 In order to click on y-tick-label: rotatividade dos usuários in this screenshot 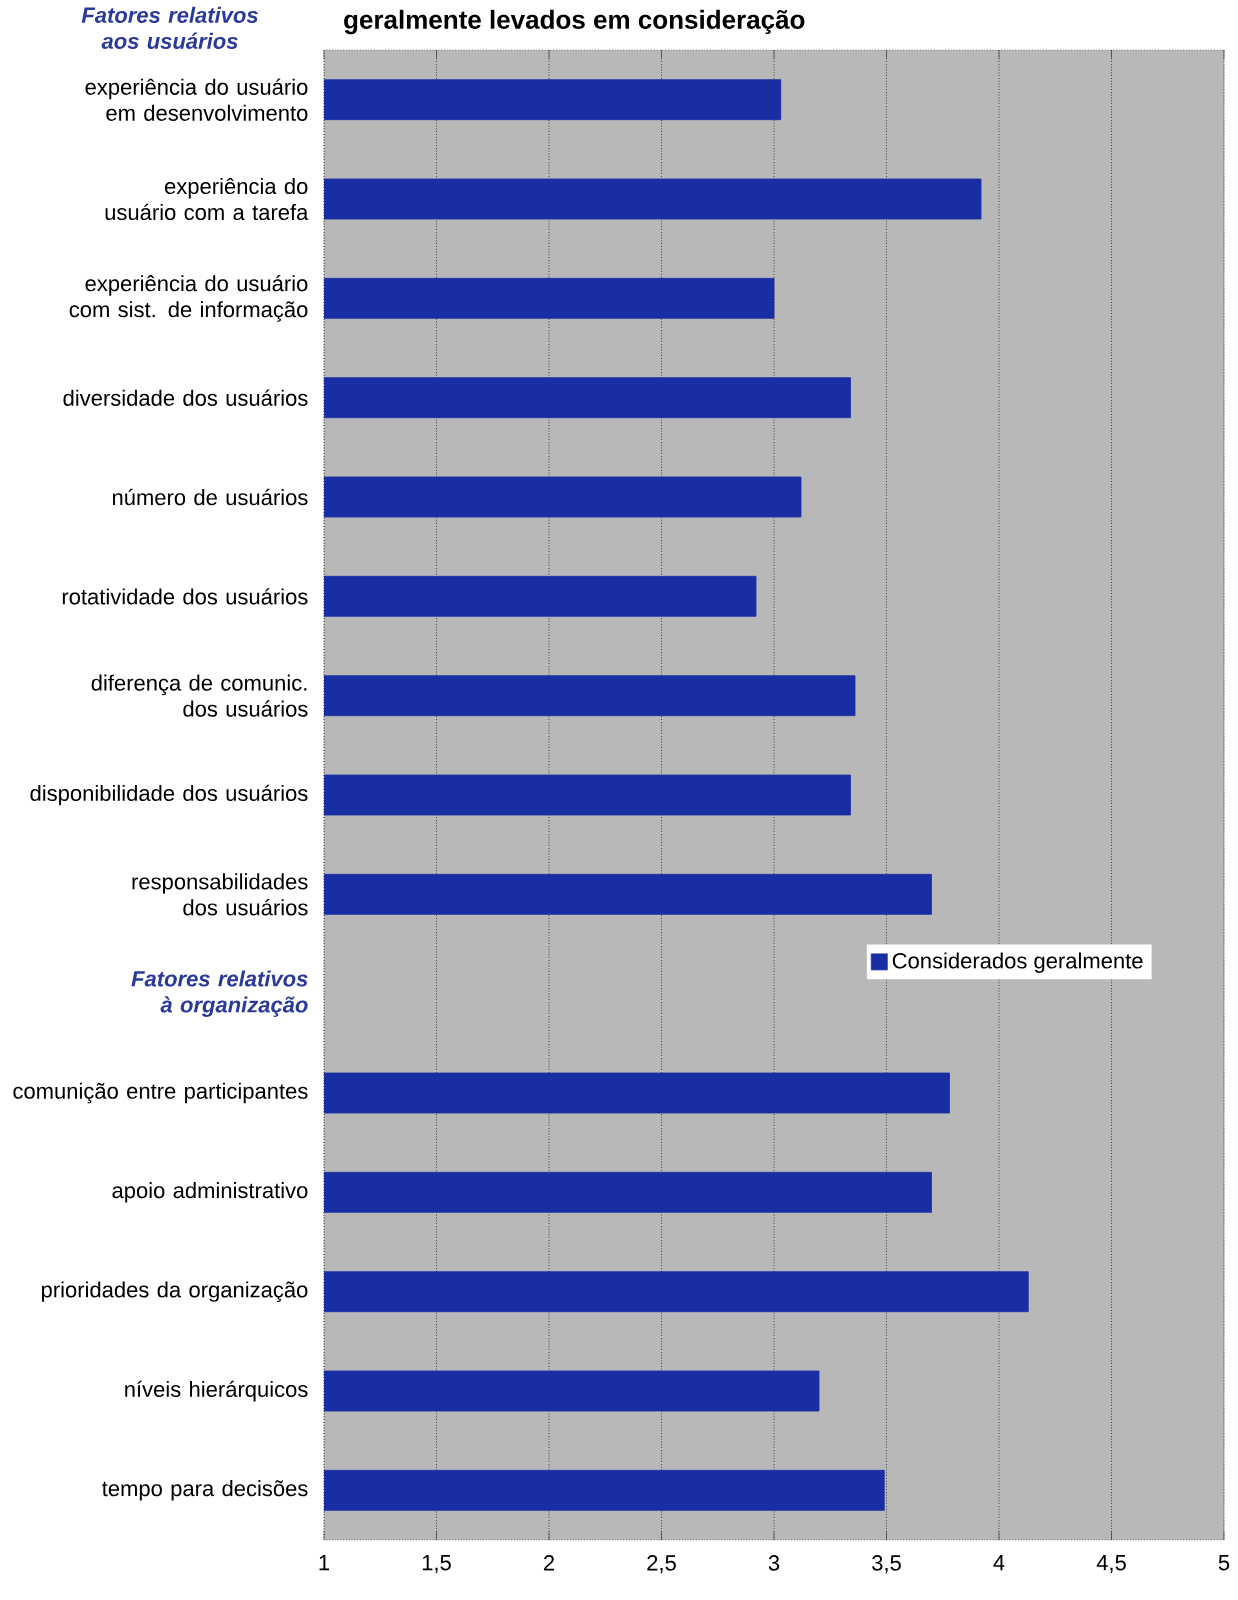, I will do `click(185, 596)`.